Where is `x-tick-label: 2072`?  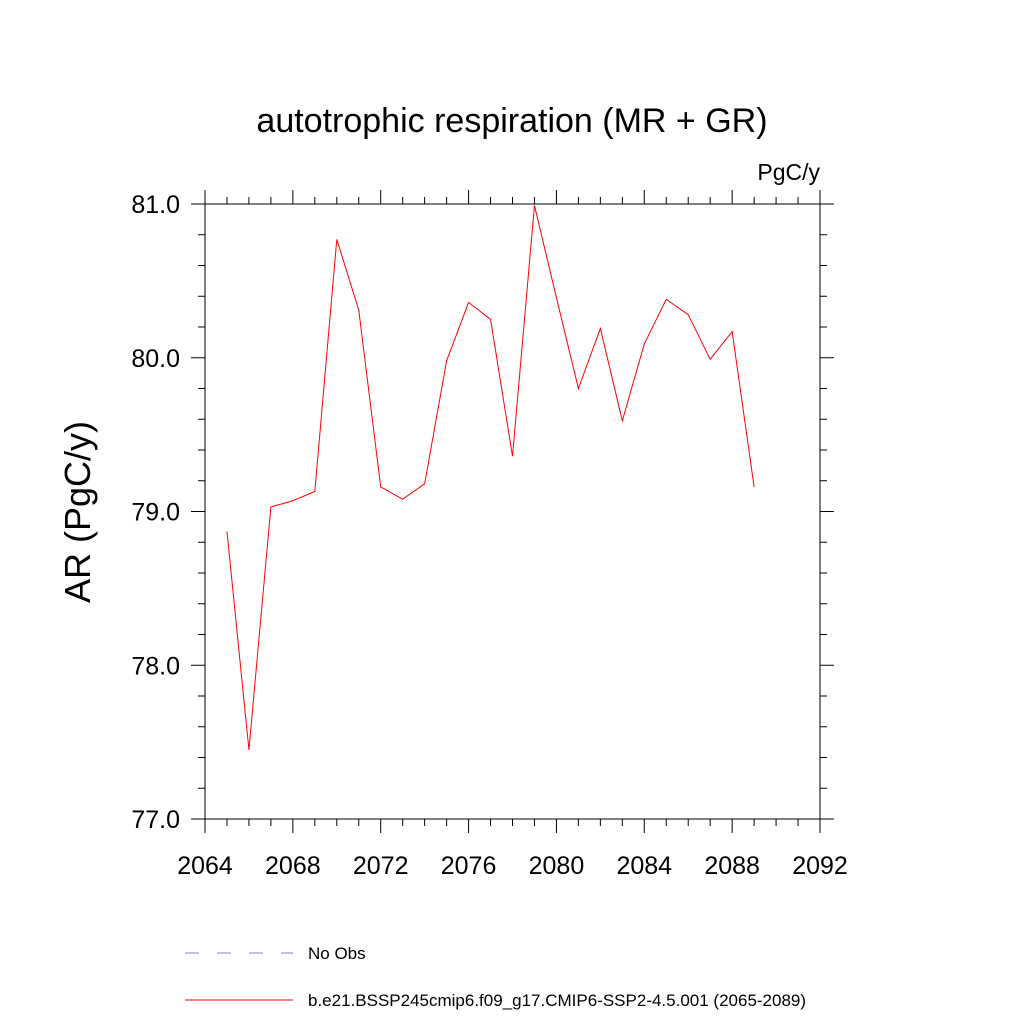
x-tick-label: 2072 is located at coordinates (381, 866).